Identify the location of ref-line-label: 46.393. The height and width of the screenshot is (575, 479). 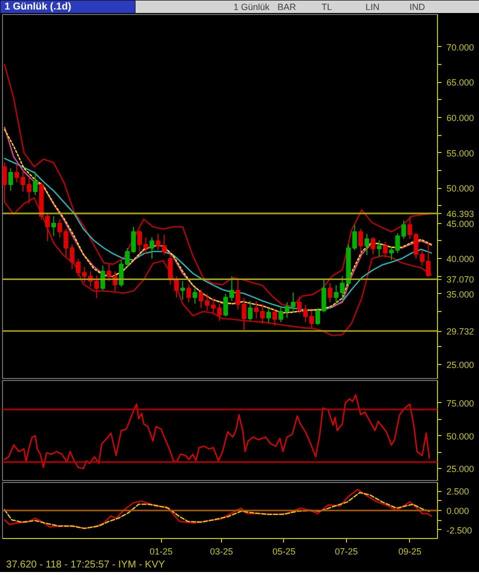
(460, 213).